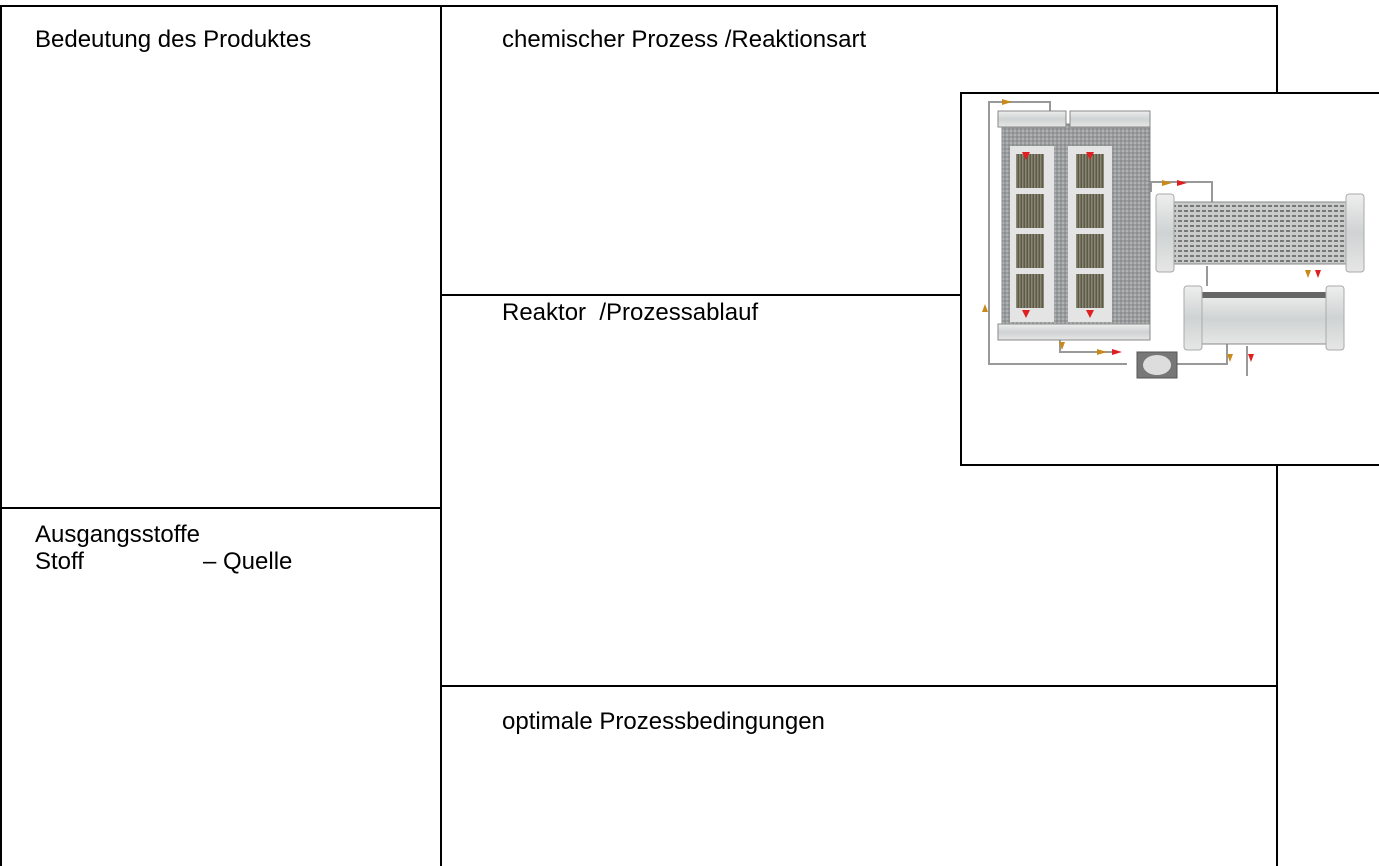  Describe the element at coordinates (663, 721) in the screenshot. I see `cell-title: optimale Prozessbedingungen` at that location.